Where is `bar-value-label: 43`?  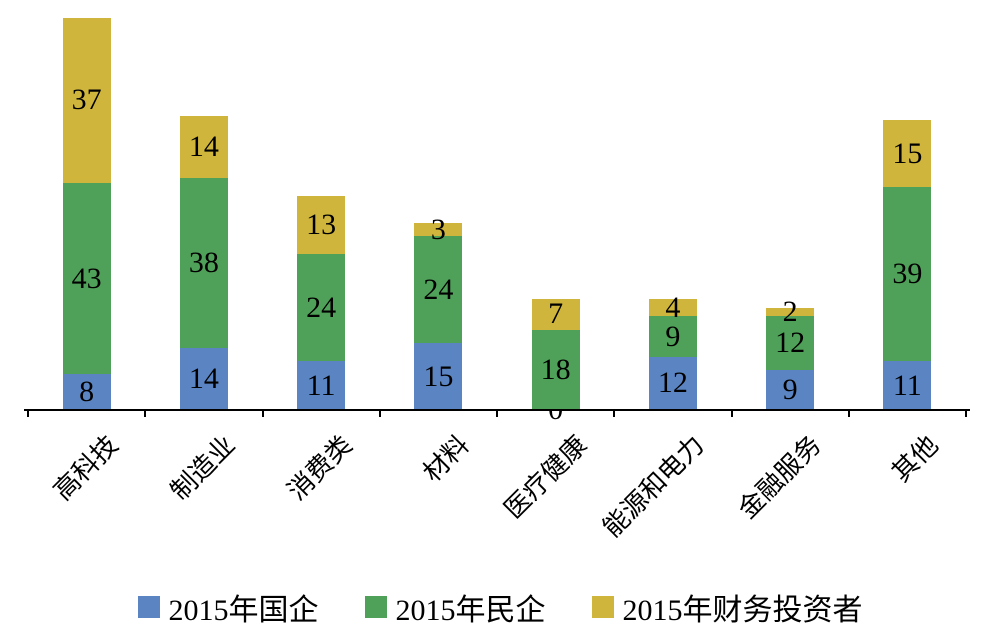
bar-value-label: 43 is located at coordinates (86, 278).